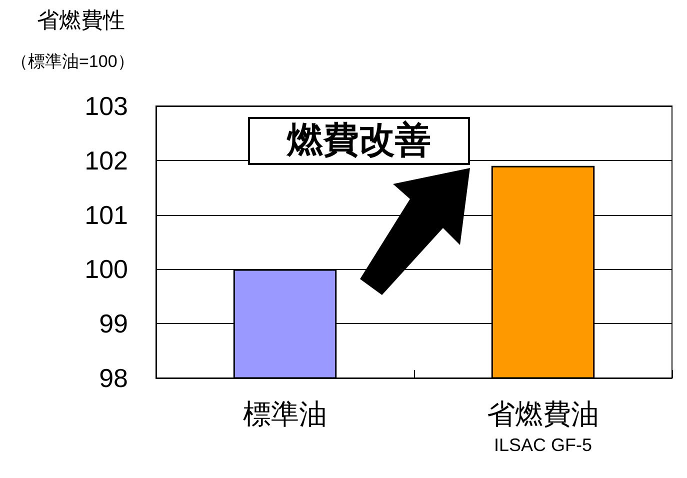 This screenshot has height=478, width=687. What do you see at coordinates (543, 426) in the screenshot?
I see `x-tick-label: 省燃費油 ILSAC GF-5` at bounding box center [543, 426].